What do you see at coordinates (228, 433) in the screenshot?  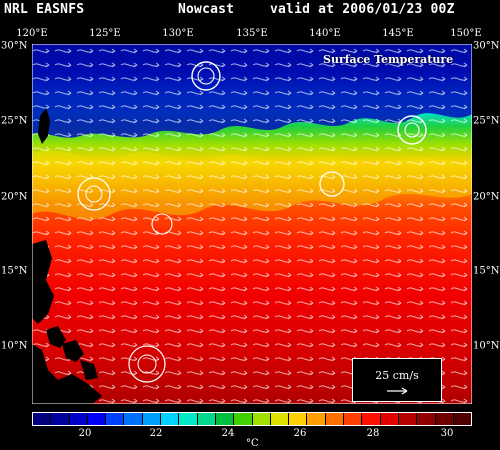 I see `colorbar-tick-24: 24` at bounding box center [228, 433].